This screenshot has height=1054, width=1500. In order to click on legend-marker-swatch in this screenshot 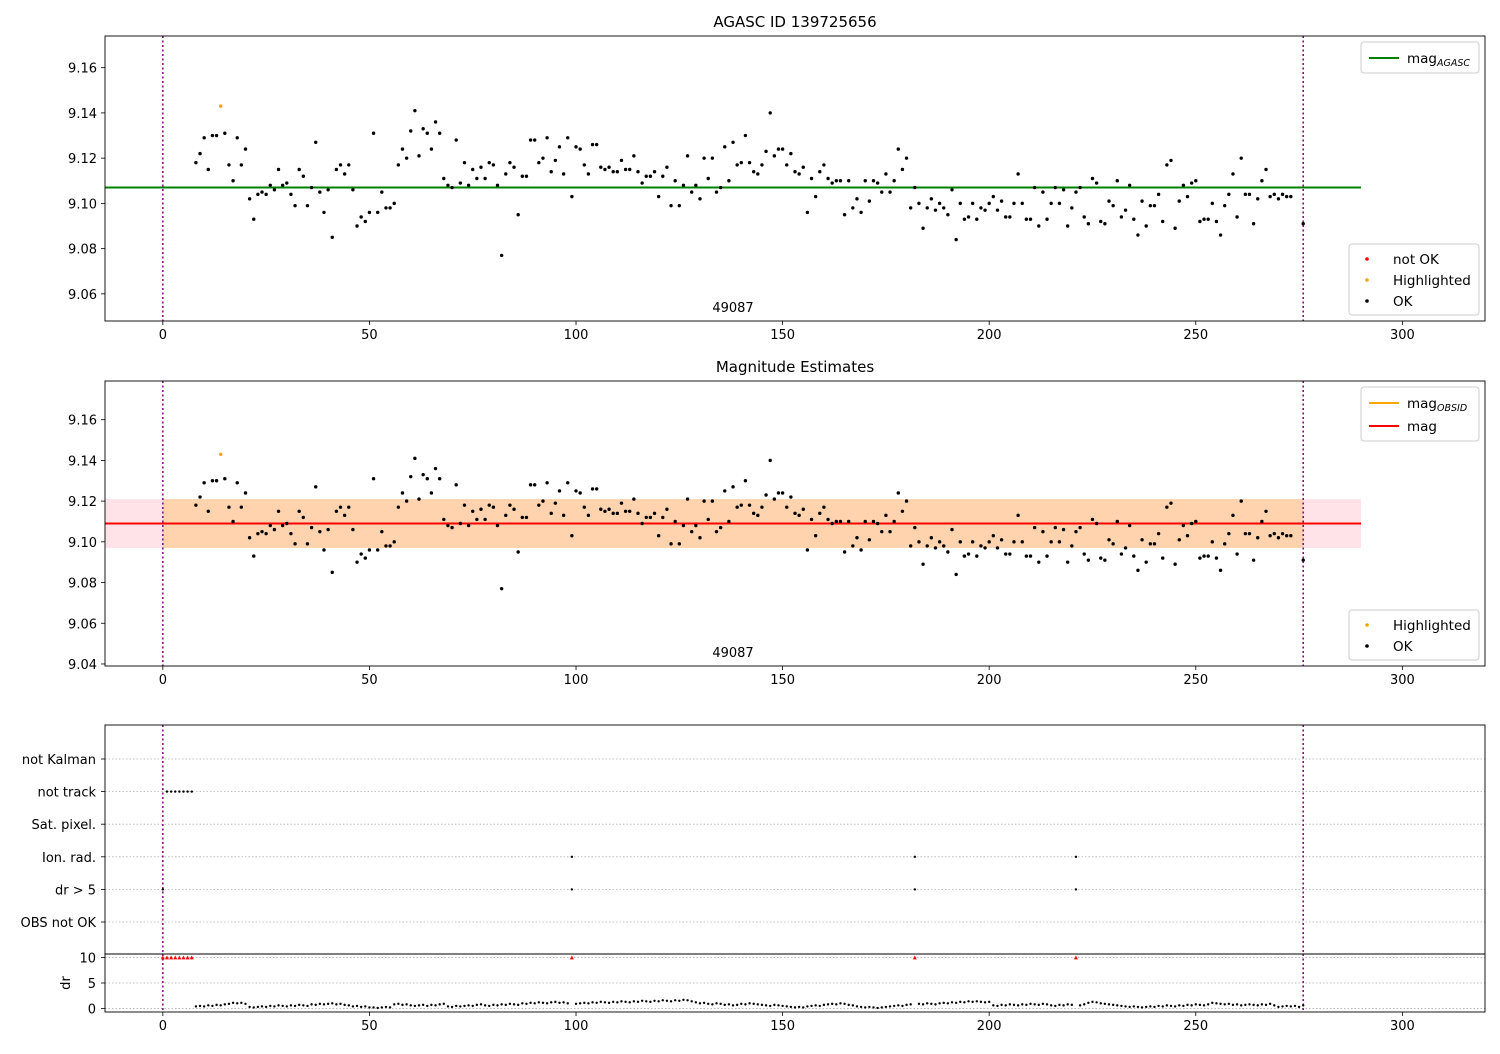, I will do `click(1367, 625)`.